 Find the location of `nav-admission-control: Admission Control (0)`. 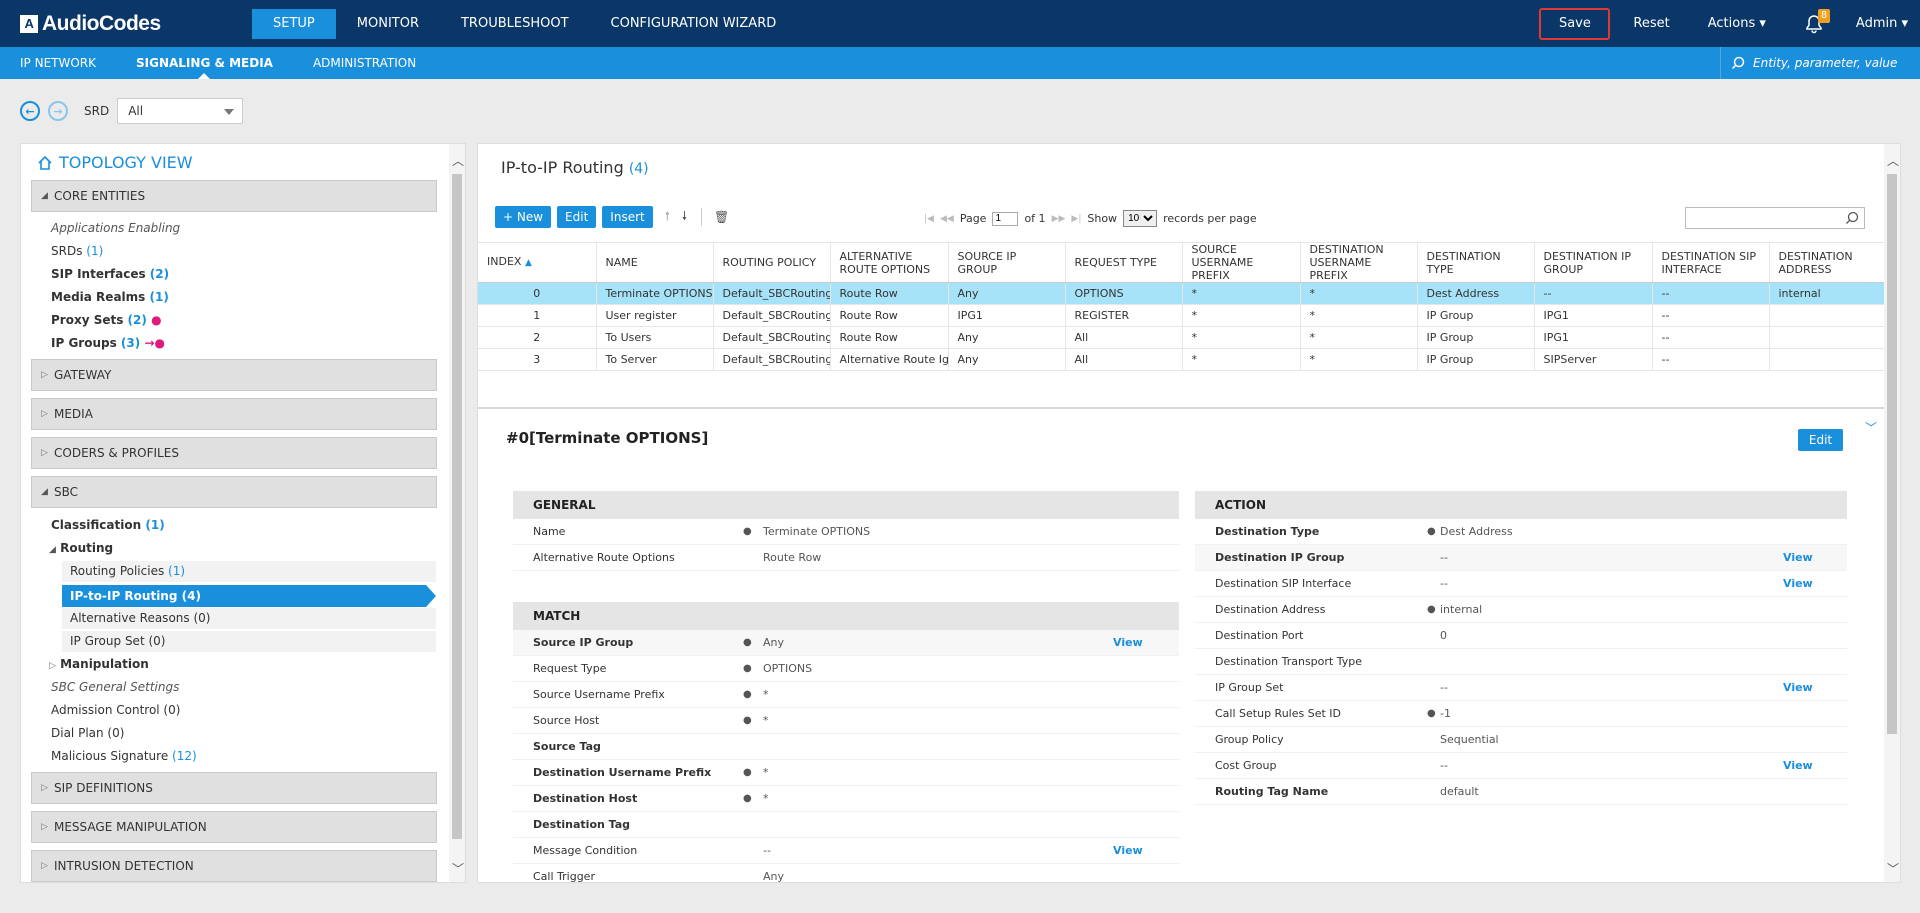

nav-admission-control: Admission Control (0) is located at coordinates (116, 710).